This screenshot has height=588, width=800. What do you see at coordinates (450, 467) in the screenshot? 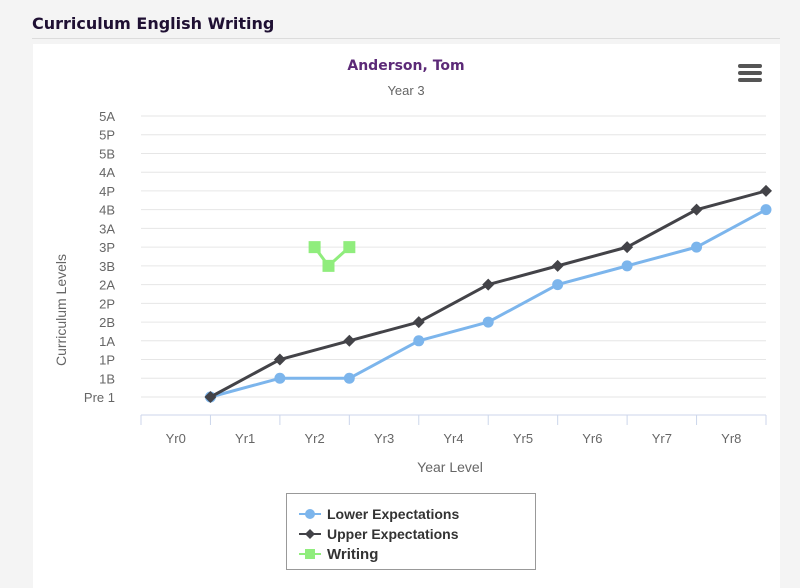
I see `x-axis-title: Year Level` at bounding box center [450, 467].